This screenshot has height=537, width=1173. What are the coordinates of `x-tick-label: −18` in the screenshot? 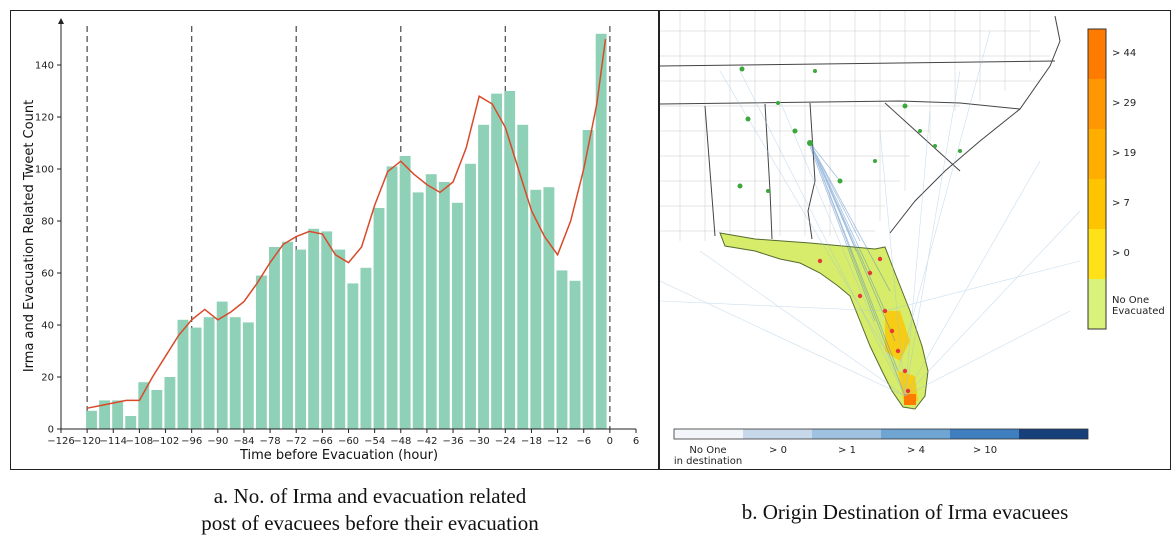 It's located at (531, 441).